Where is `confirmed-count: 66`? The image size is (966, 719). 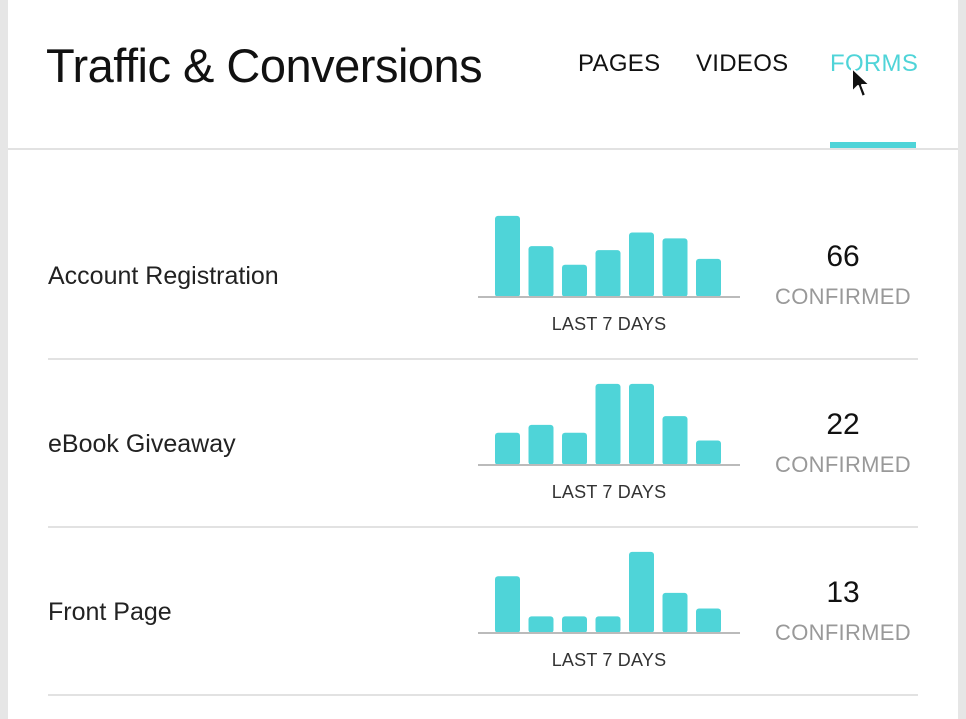 confirmed-count: 66 is located at coordinates (843, 256).